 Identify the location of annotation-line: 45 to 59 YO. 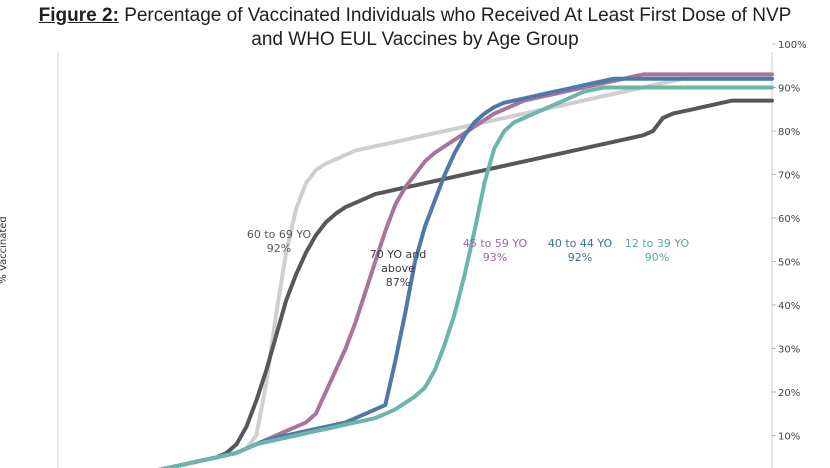
(495, 243).